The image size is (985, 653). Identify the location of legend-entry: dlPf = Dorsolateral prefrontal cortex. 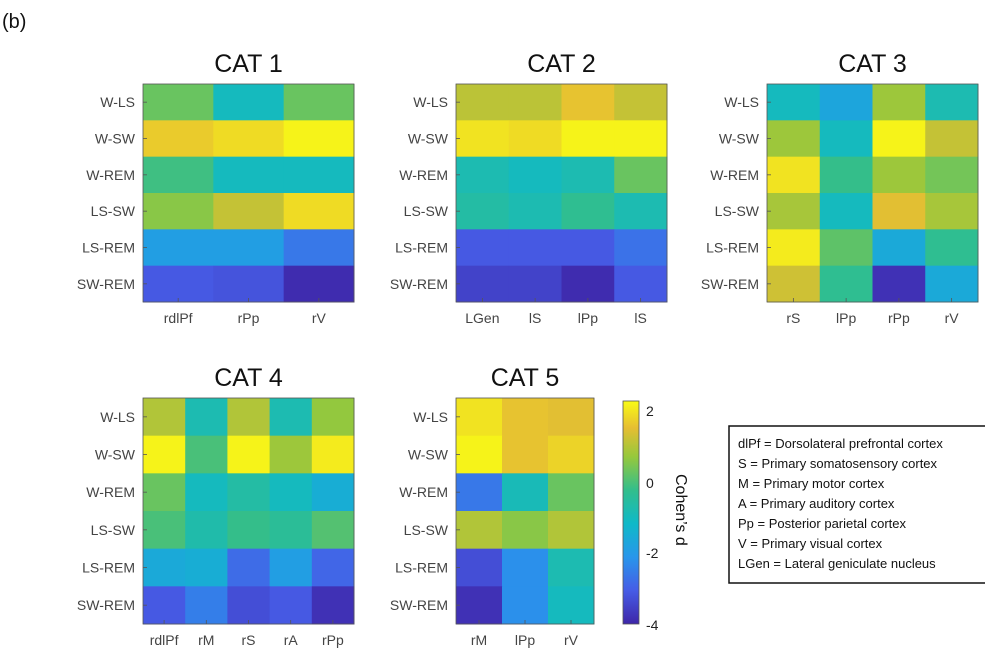
(840, 443).